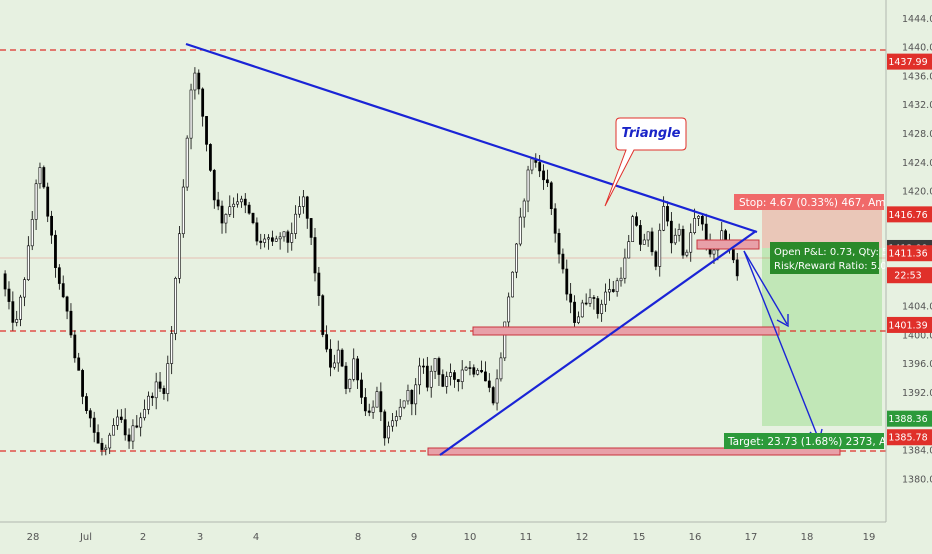 The width and height of the screenshot is (932, 554). Describe the element at coordinates (526, 537) in the screenshot. I see `x-tick-label: 11` at that location.